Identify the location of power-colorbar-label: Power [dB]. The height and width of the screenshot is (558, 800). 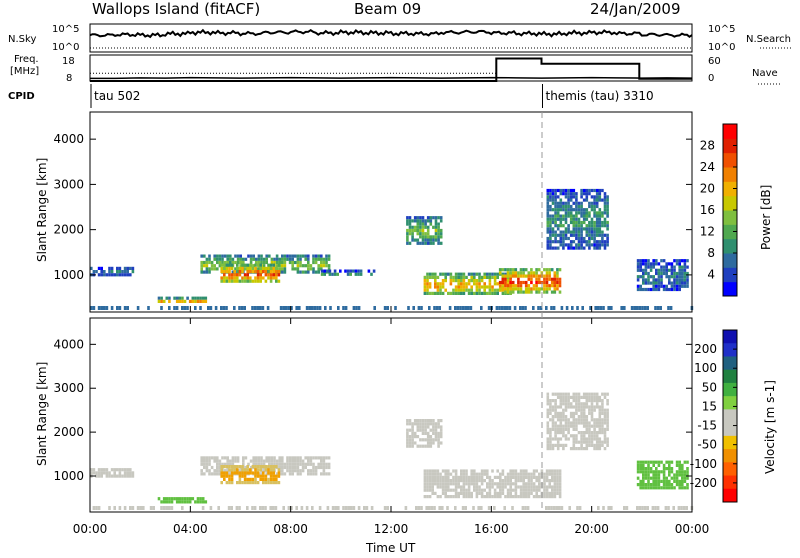
(766, 217).